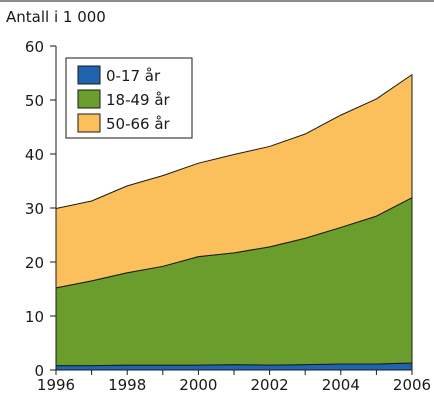 The width and height of the screenshot is (434, 396). Describe the element at coordinates (412, 385) in the screenshot. I see `x-tick-label: 2006` at that location.